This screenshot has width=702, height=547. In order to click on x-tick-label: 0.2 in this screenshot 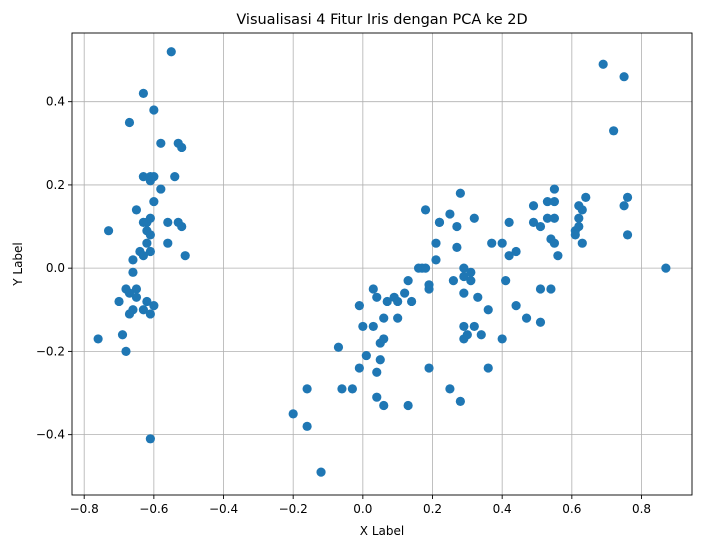, I will do `click(432, 509)`.